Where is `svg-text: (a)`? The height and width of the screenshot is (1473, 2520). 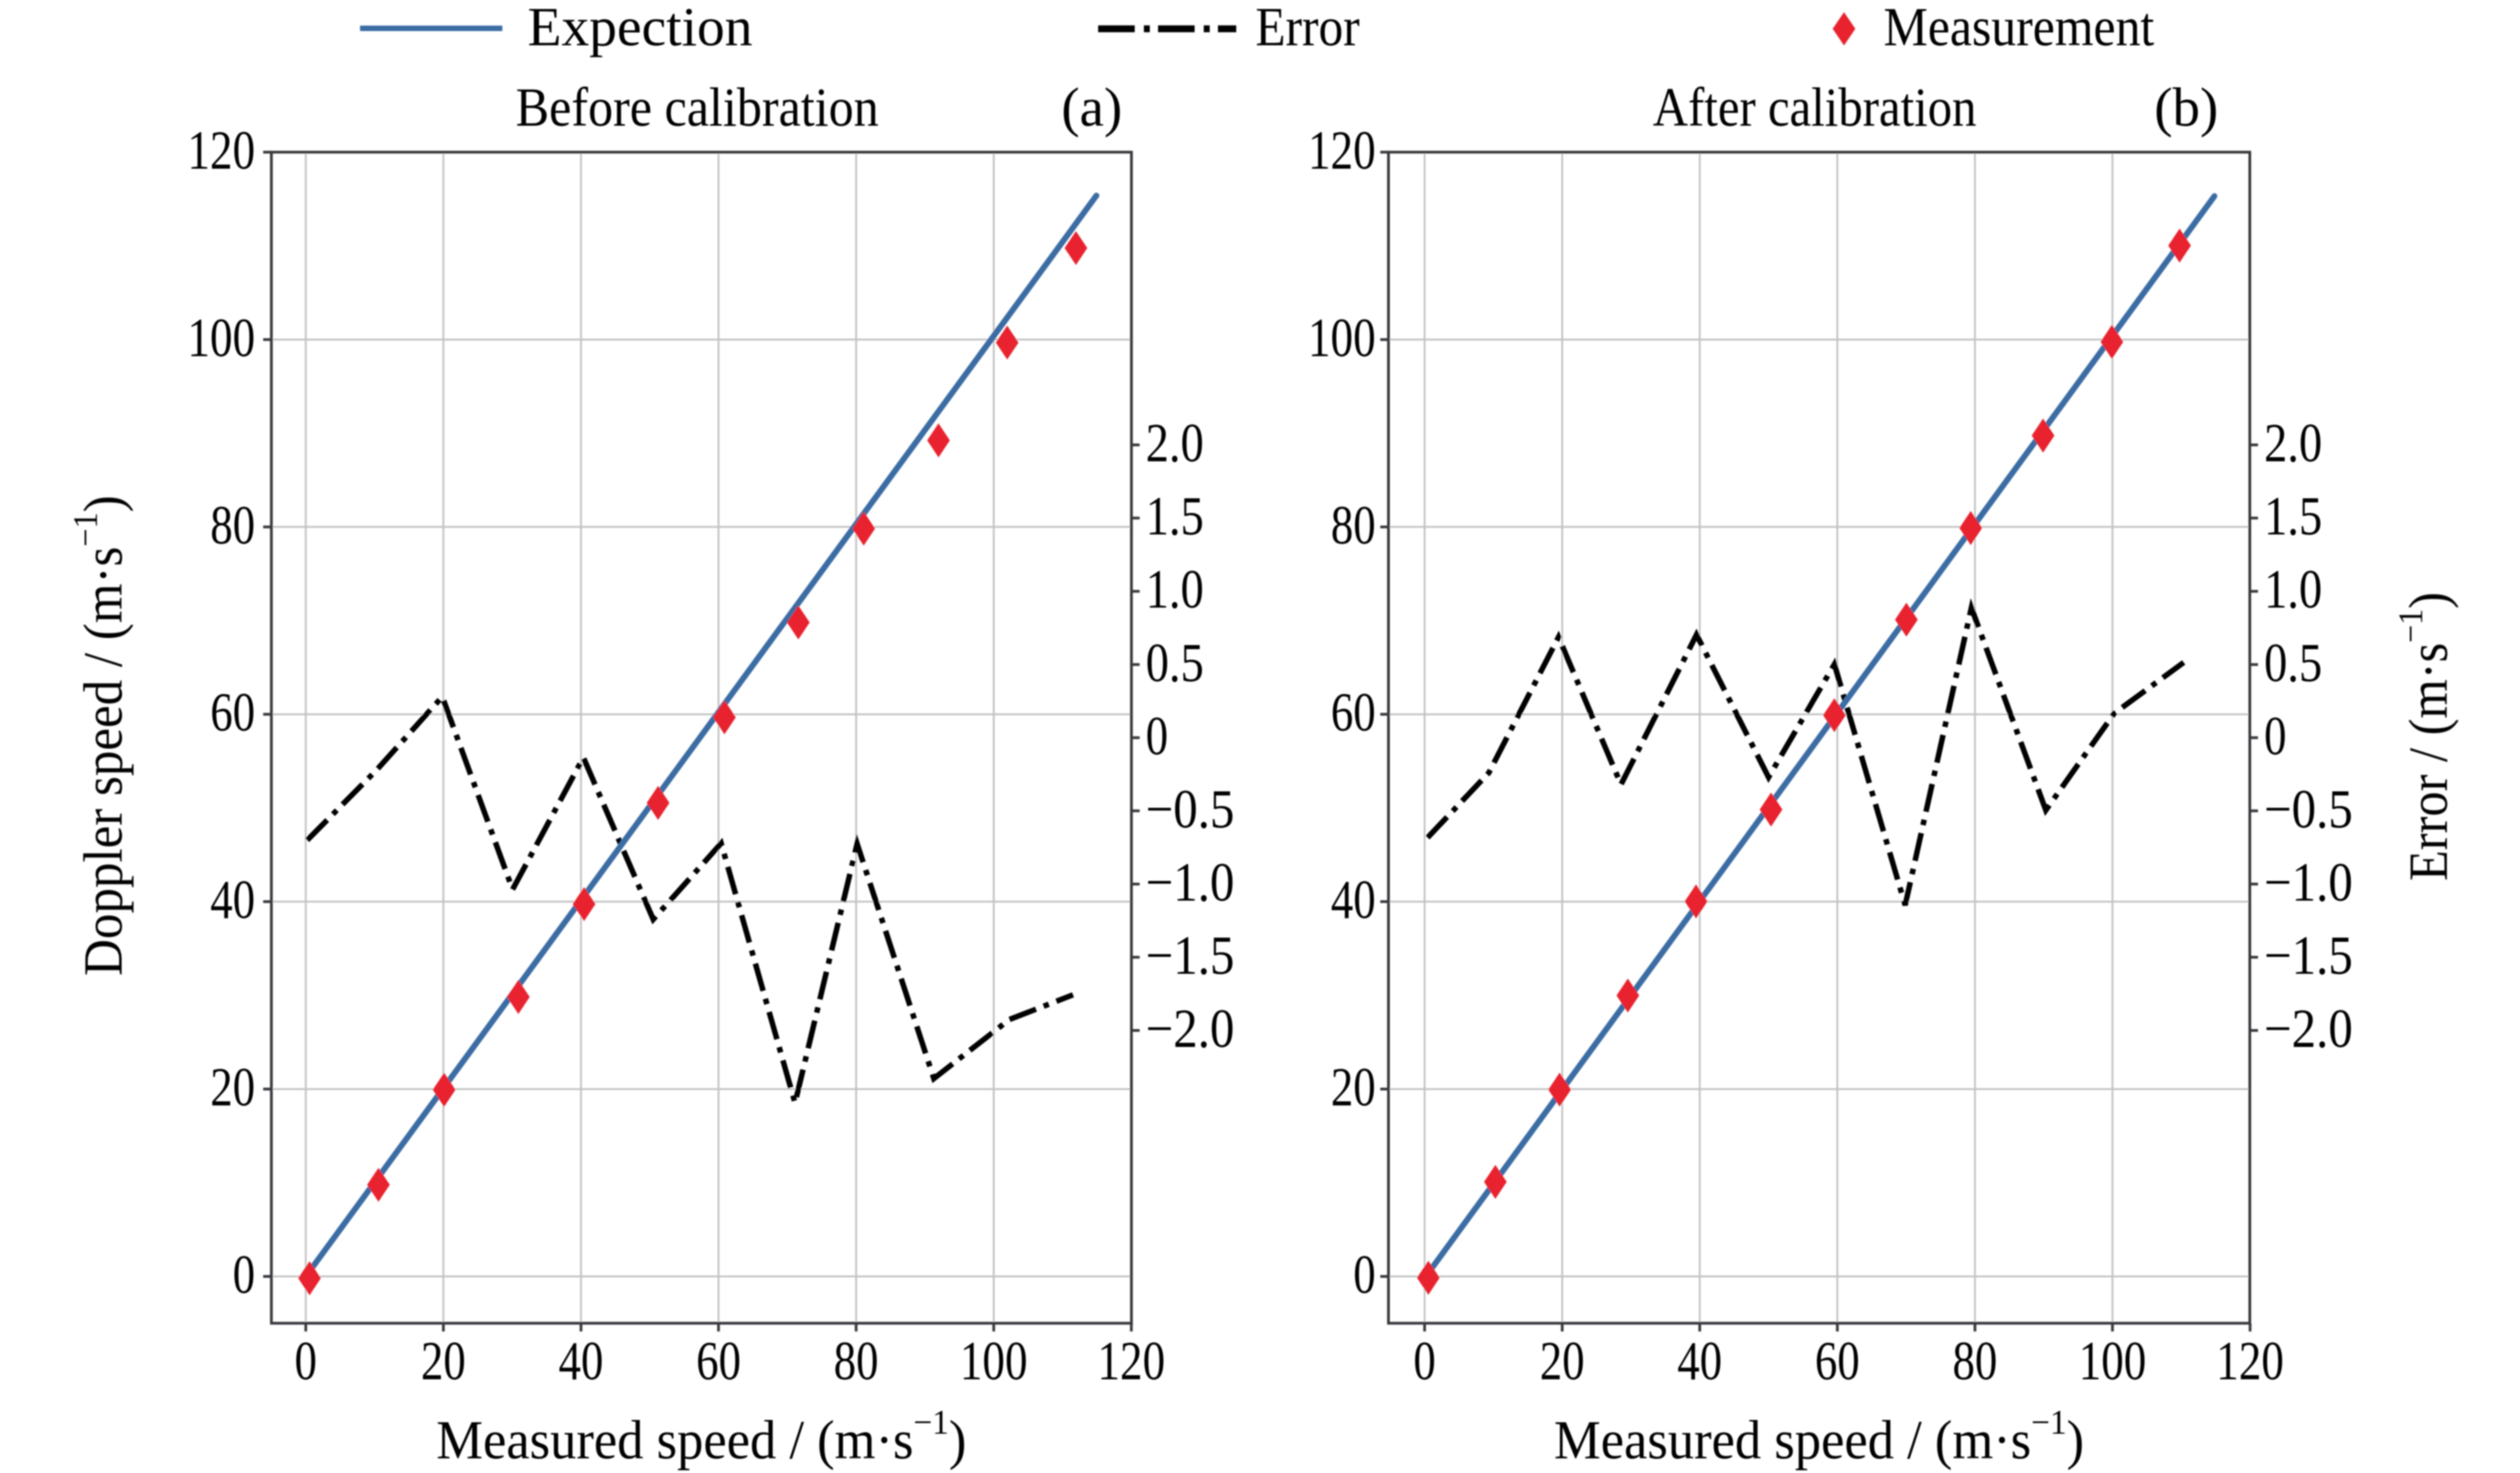
svg-text: (a) is located at coordinates (1092, 108).